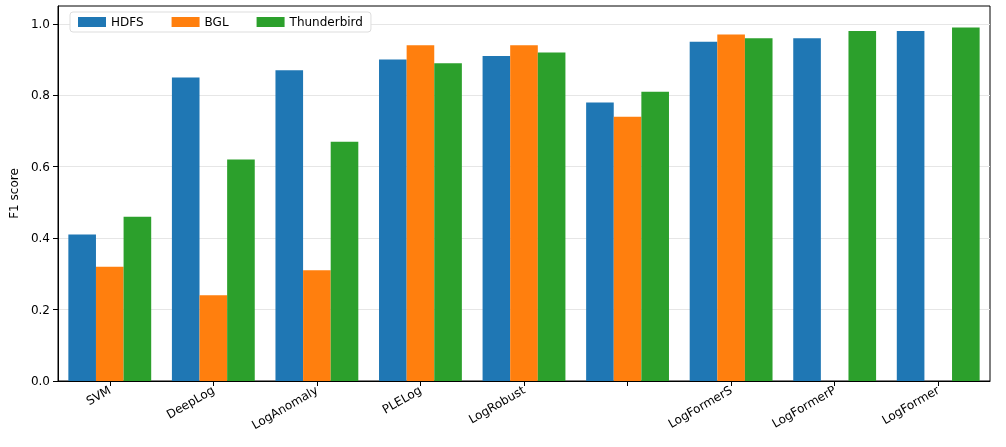 This screenshot has width=1006, height=447. I want to click on y-tick-label: 0.8, so click(40, 95).